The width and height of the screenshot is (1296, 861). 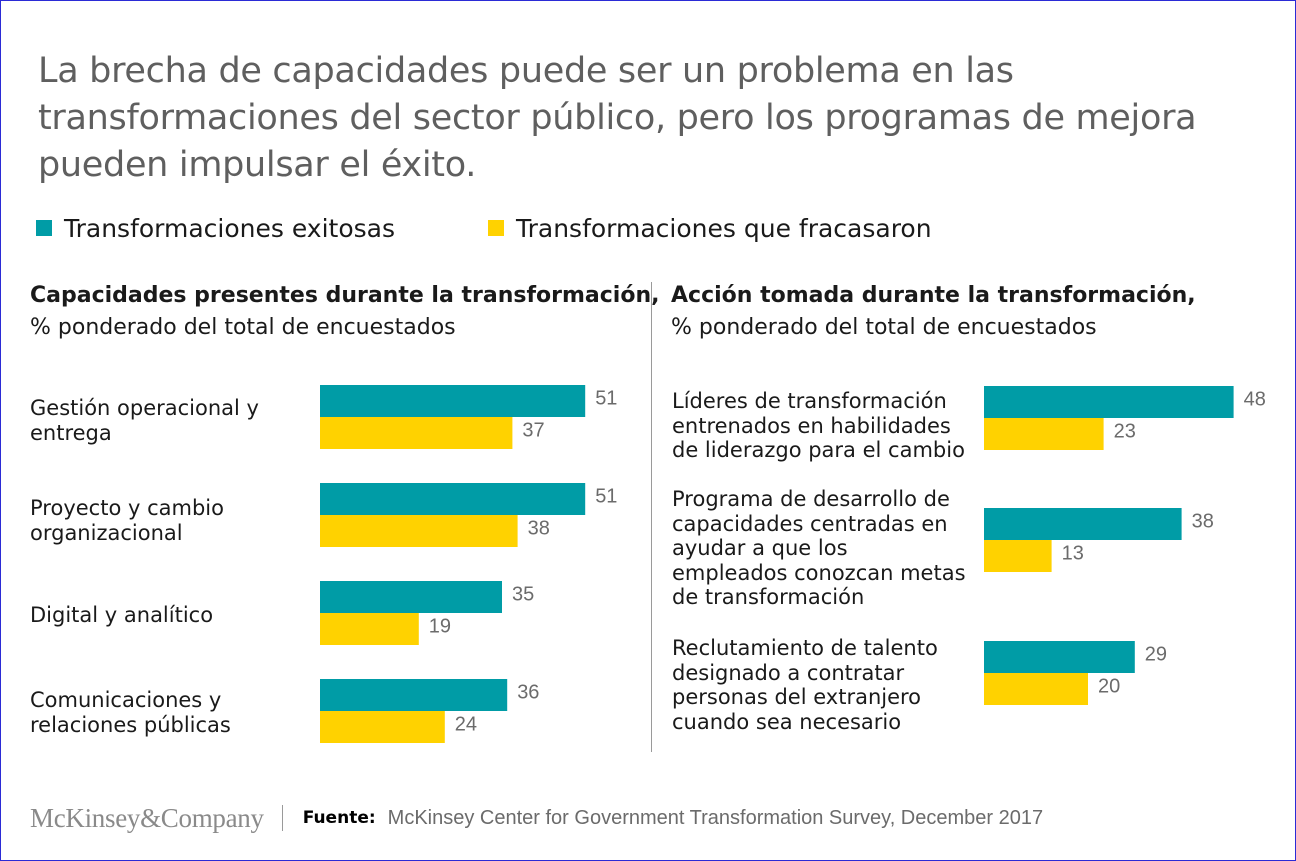 I want to click on footer-separator, so click(x=282, y=818).